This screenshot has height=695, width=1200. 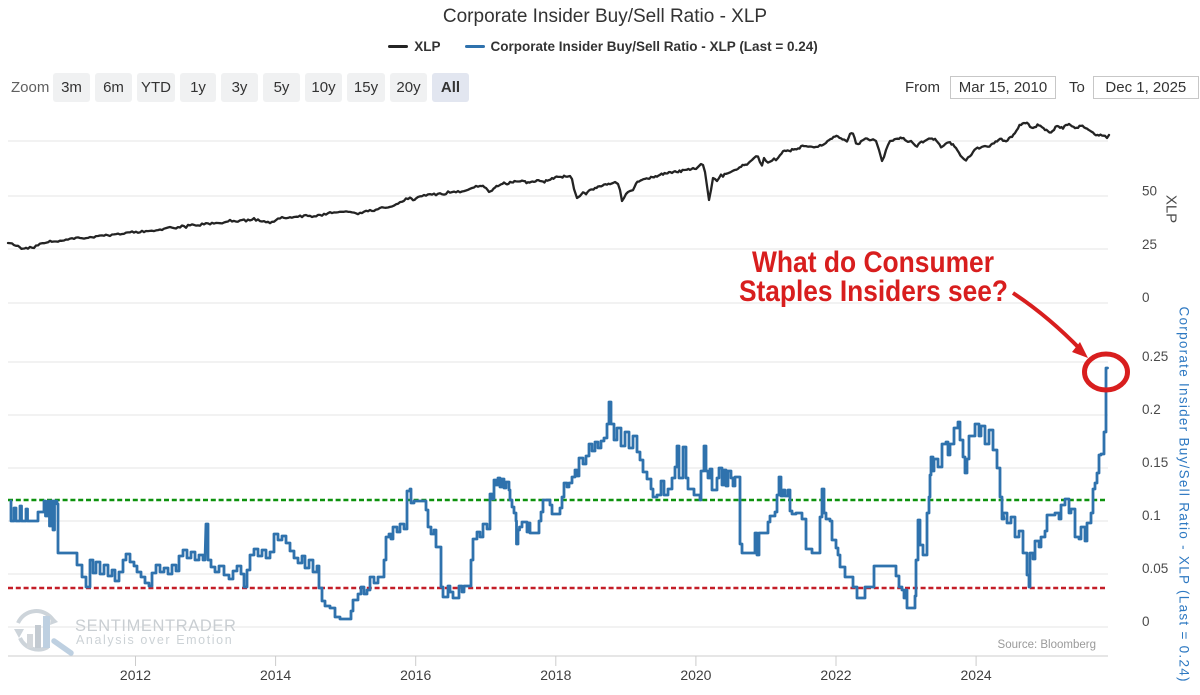 What do you see at coordinates (1151, 515) in the screenshot?
I see `svg-text: 0.1` at bounding box center [1151, 515].